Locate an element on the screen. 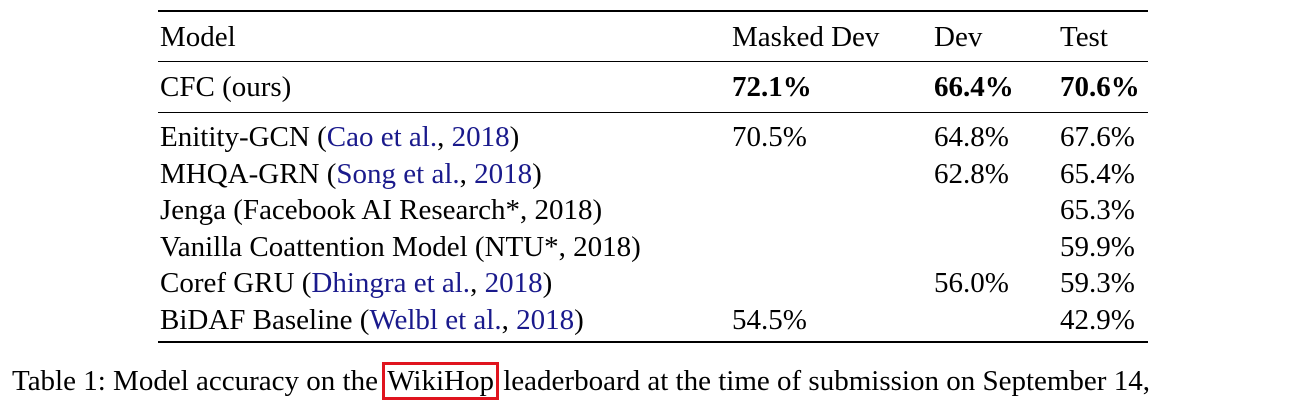  row-model: BiDAF Baseline (Welbl et al., 2018) is located at coordinates (372, 320).